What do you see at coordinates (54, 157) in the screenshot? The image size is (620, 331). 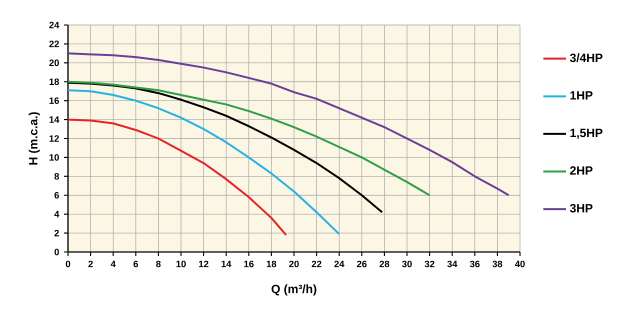 I see `y-tick-label: 10` at bounding box center [54, 157].